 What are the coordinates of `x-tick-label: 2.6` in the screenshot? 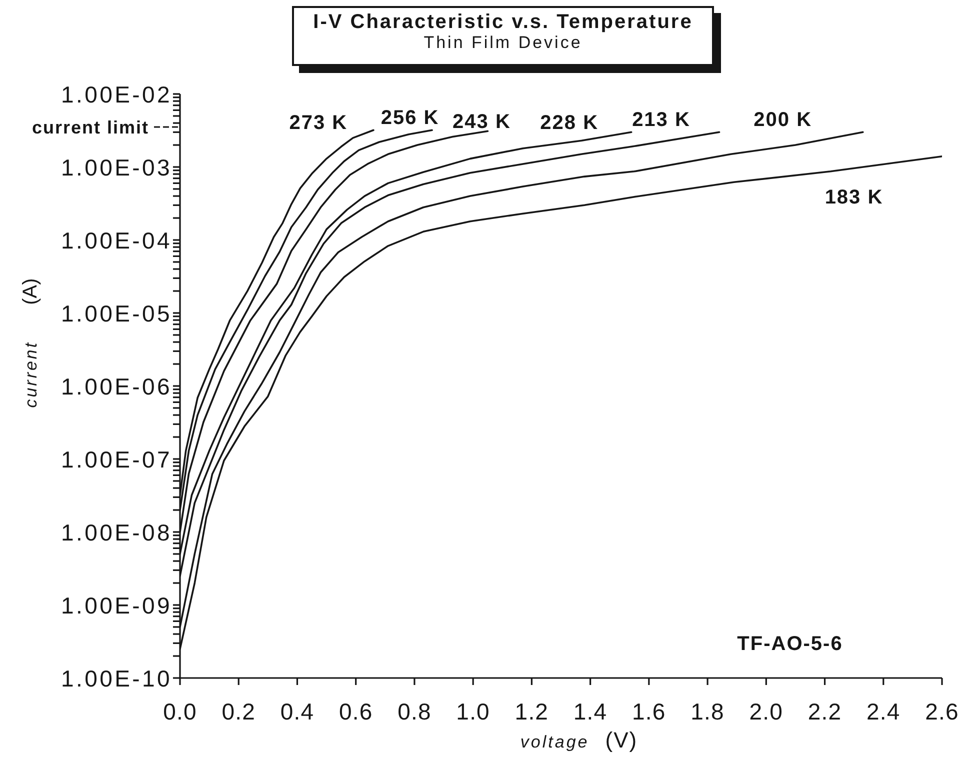 It's located at (942, 711).